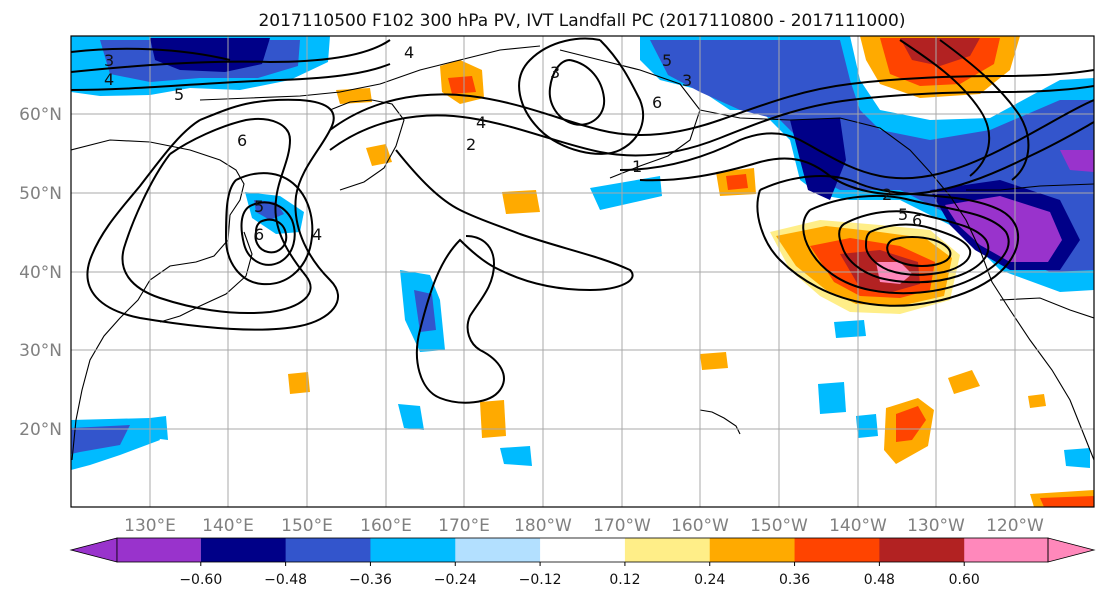  What do you see at coordinates (737, 182) in the screenshot?
I see `shade-positive-155w-core` at bounding box center [737, 182].